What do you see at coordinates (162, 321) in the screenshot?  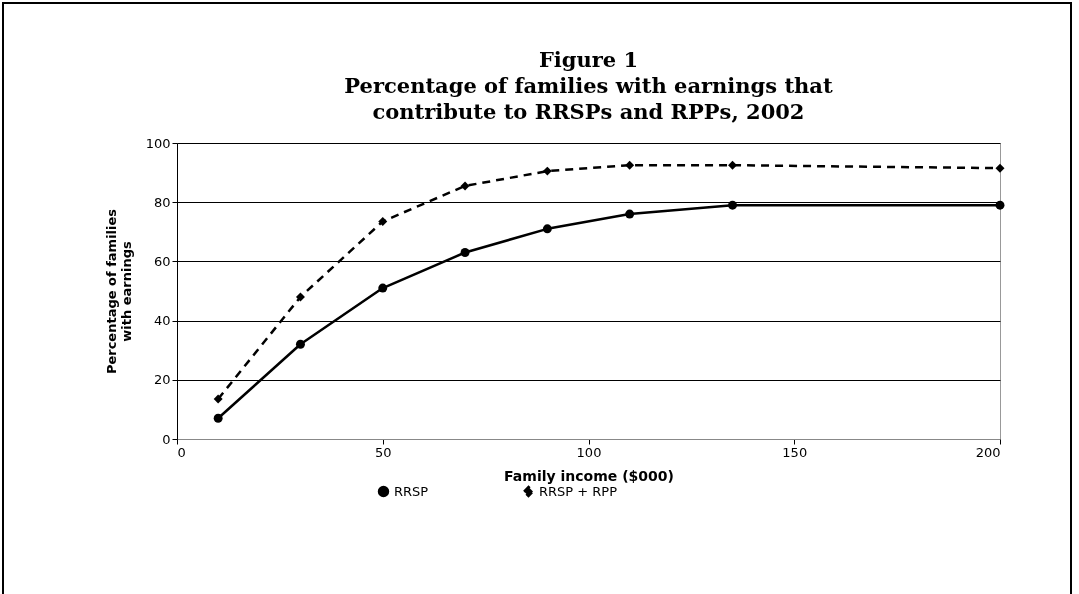 I see `y-tick-label: 40` at bounding box center [162, 321].